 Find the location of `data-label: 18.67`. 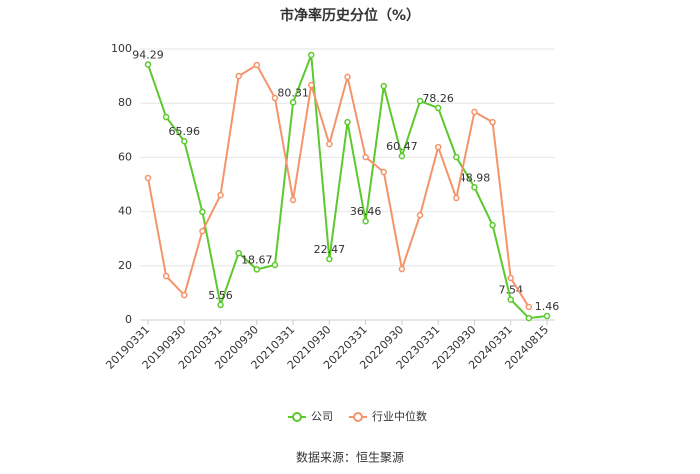

data-label: 18.67 is located at coordinates (257, 259).